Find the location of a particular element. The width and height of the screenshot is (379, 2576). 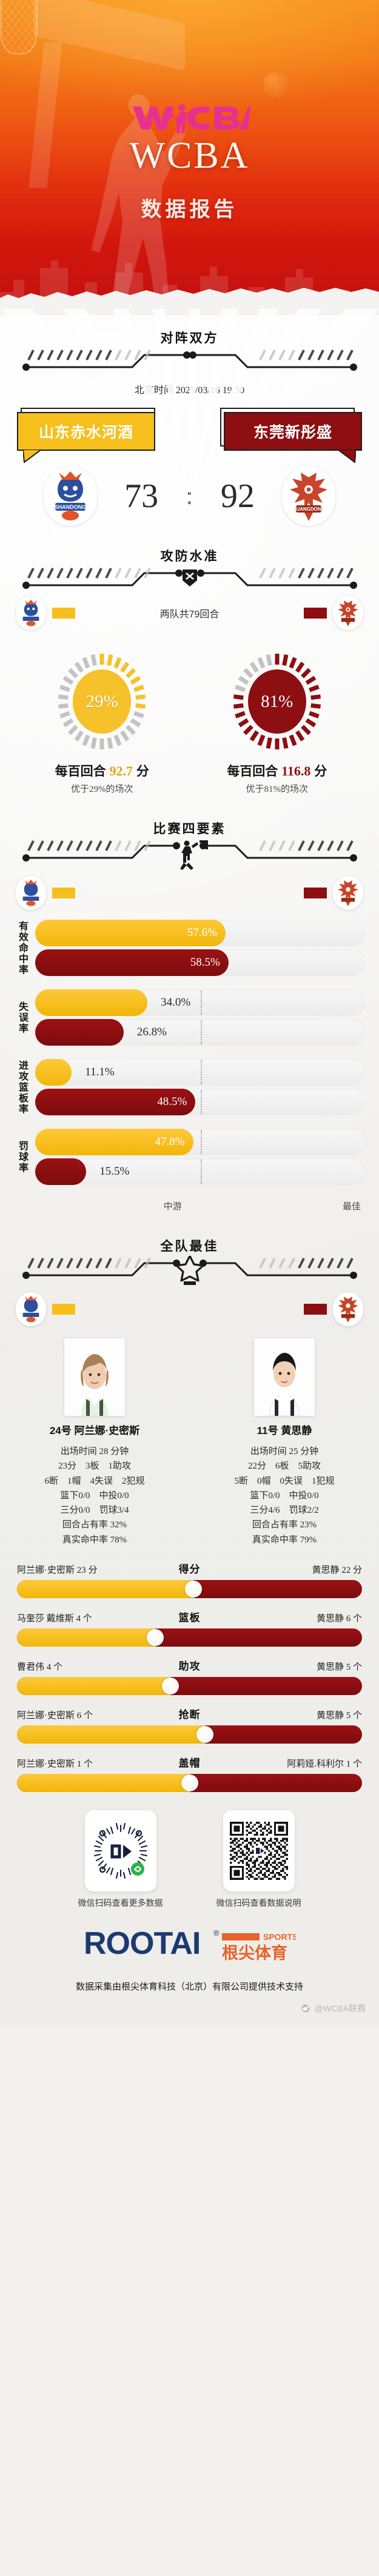

section-title-four-factors: 比赛四要素 is located at coordinates (190, 829).